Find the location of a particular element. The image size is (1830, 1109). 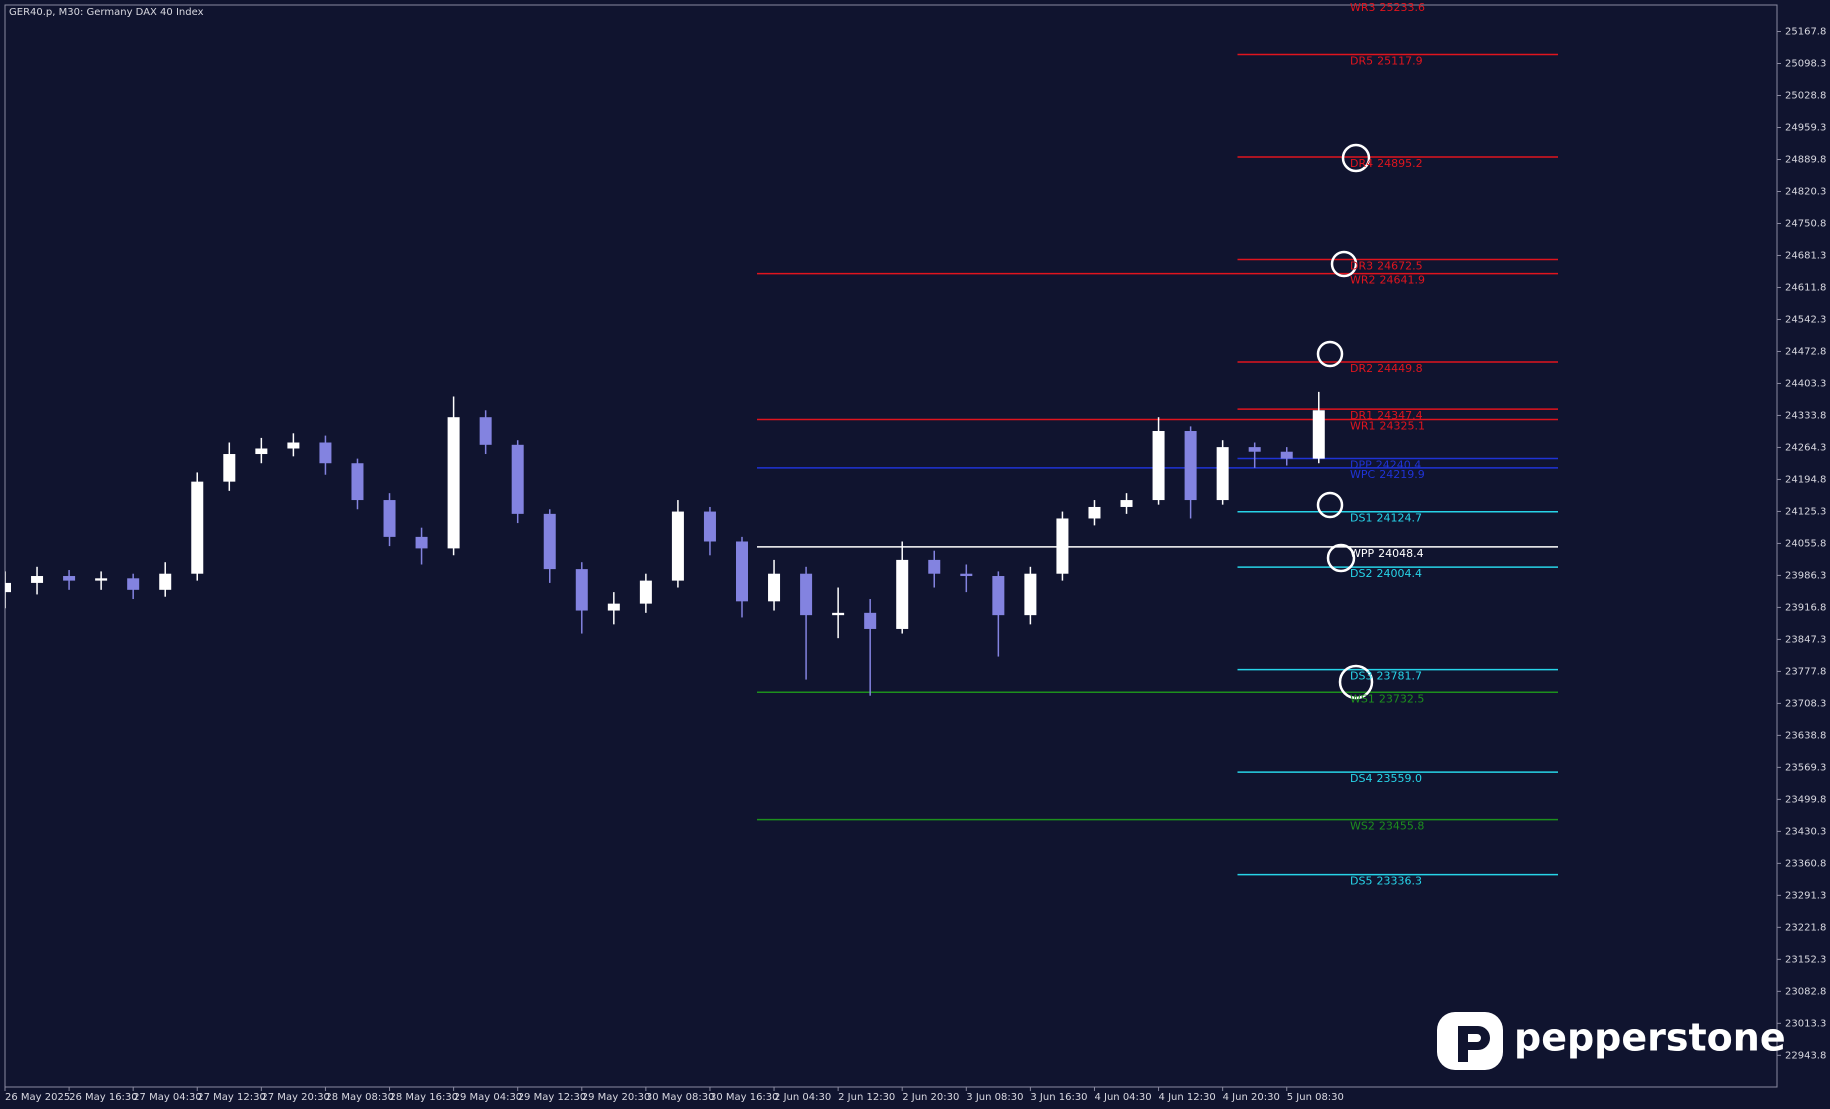

level-name: DR4 is located at coordinates (1361, 163).